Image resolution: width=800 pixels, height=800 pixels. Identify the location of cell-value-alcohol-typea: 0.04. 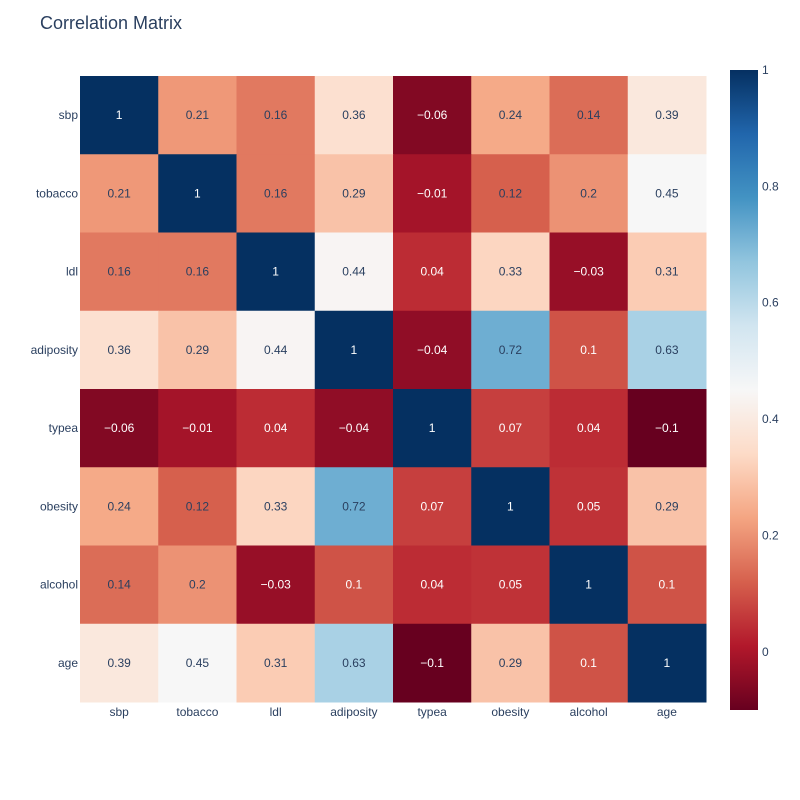
(432, 585).